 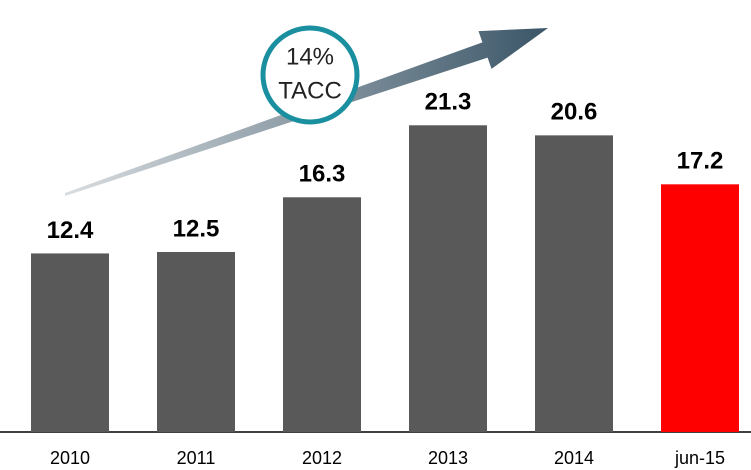 What do you see at coordinates (448, 102) in the screenshot?
I see `value-label: 21.3` at bounding box center [448, 102].